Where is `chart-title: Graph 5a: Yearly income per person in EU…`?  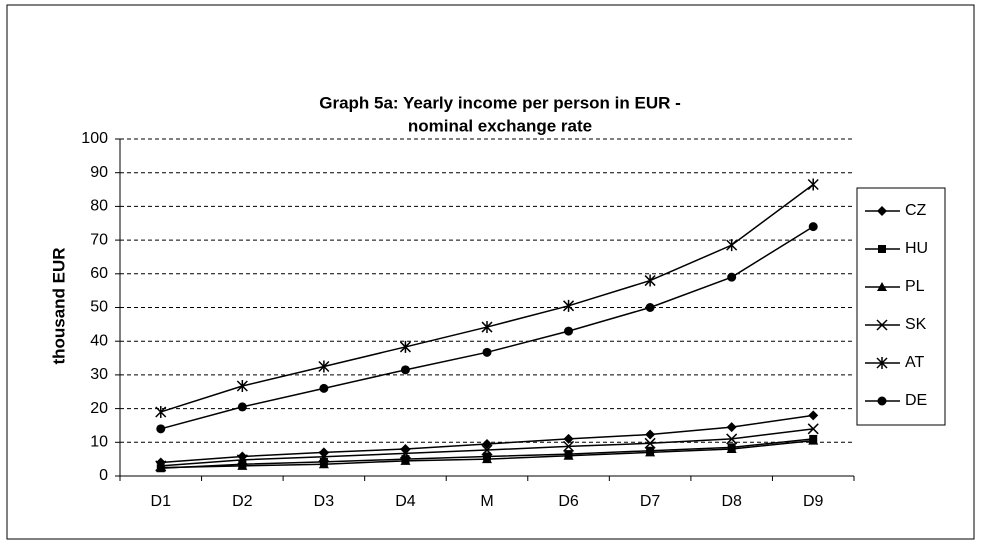
chart-title: Graph 5a: Yearly income per person in EU… is located at coordinates (500, 102).